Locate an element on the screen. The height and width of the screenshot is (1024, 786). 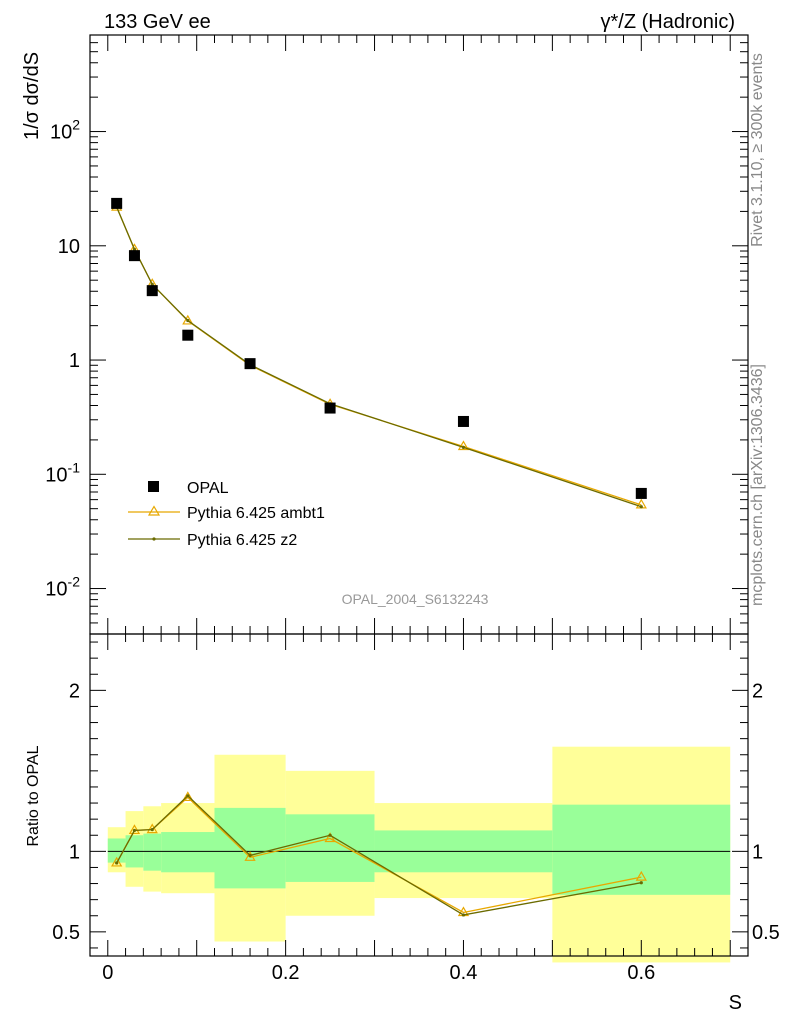
x-tick-label: 0 is located at coordinates (107, 973).